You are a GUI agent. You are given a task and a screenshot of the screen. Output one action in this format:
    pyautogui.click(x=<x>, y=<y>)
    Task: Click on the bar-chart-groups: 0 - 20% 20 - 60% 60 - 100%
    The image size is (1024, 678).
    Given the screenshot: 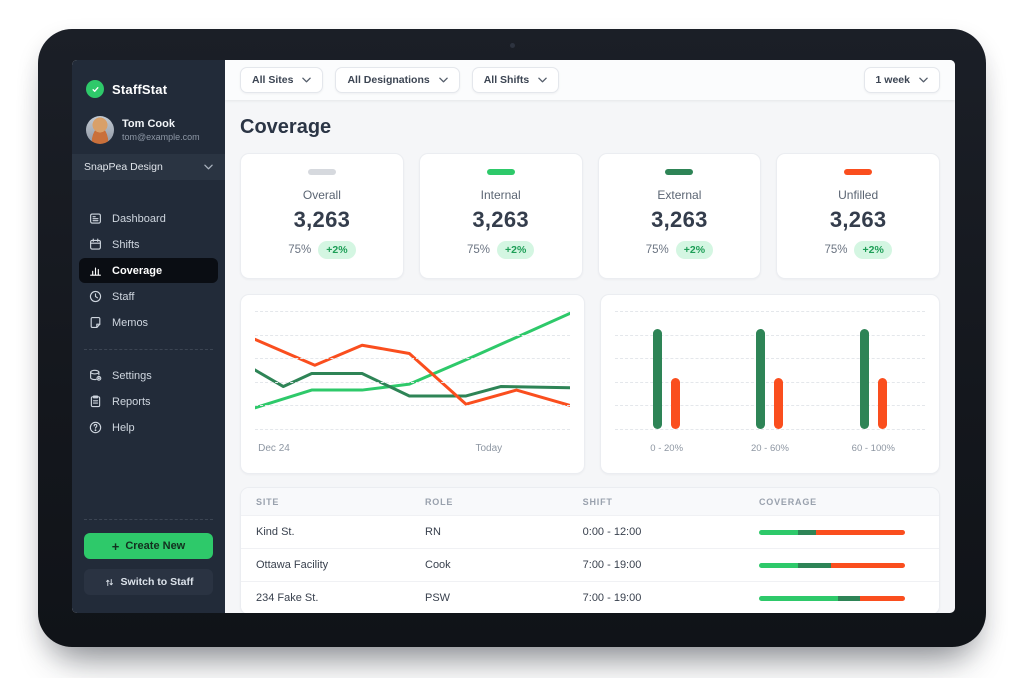 What is the action you would take?
    pyautogui.click(x=770, y=387)
    